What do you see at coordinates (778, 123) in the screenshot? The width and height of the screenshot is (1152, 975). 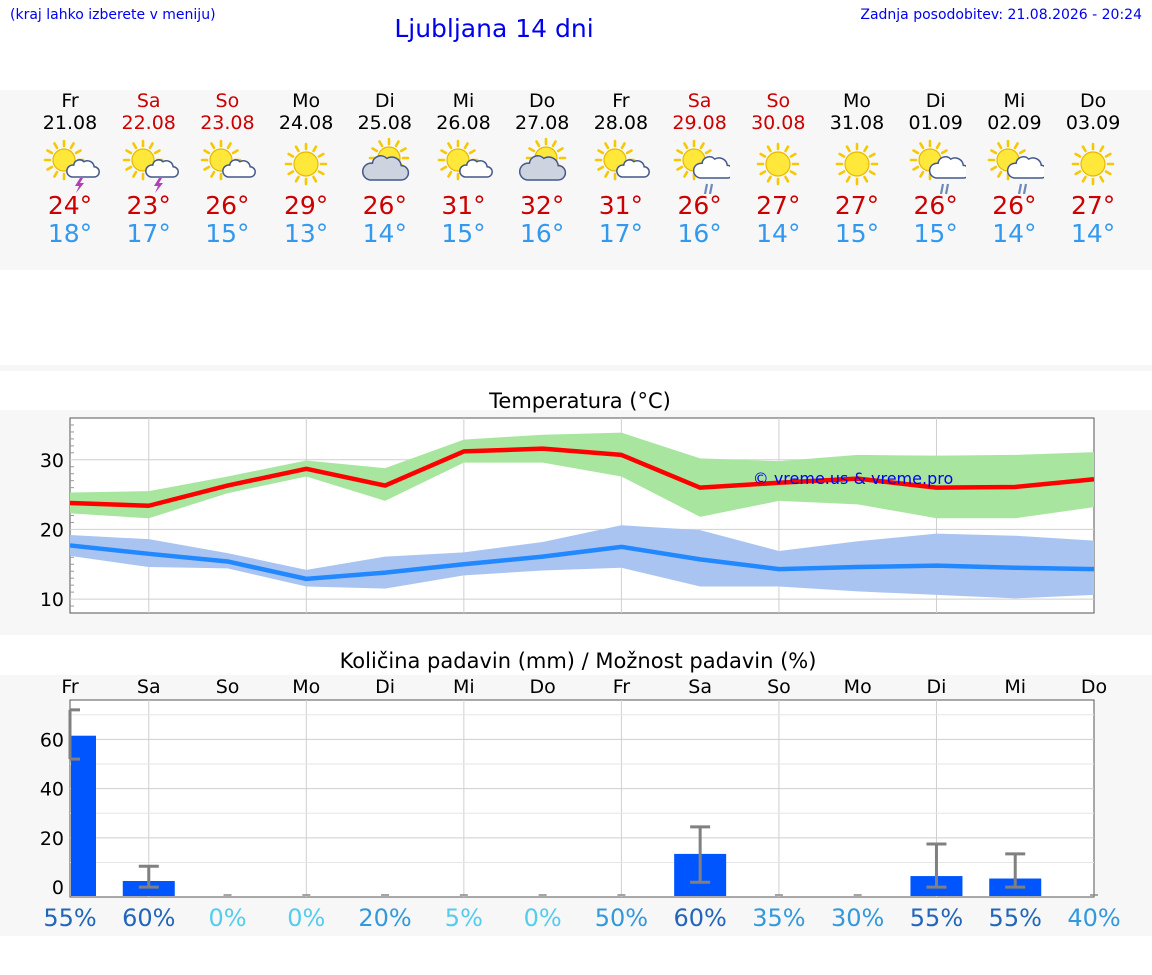 I see `day-date: 30.08` at bounding box center [778, 123].